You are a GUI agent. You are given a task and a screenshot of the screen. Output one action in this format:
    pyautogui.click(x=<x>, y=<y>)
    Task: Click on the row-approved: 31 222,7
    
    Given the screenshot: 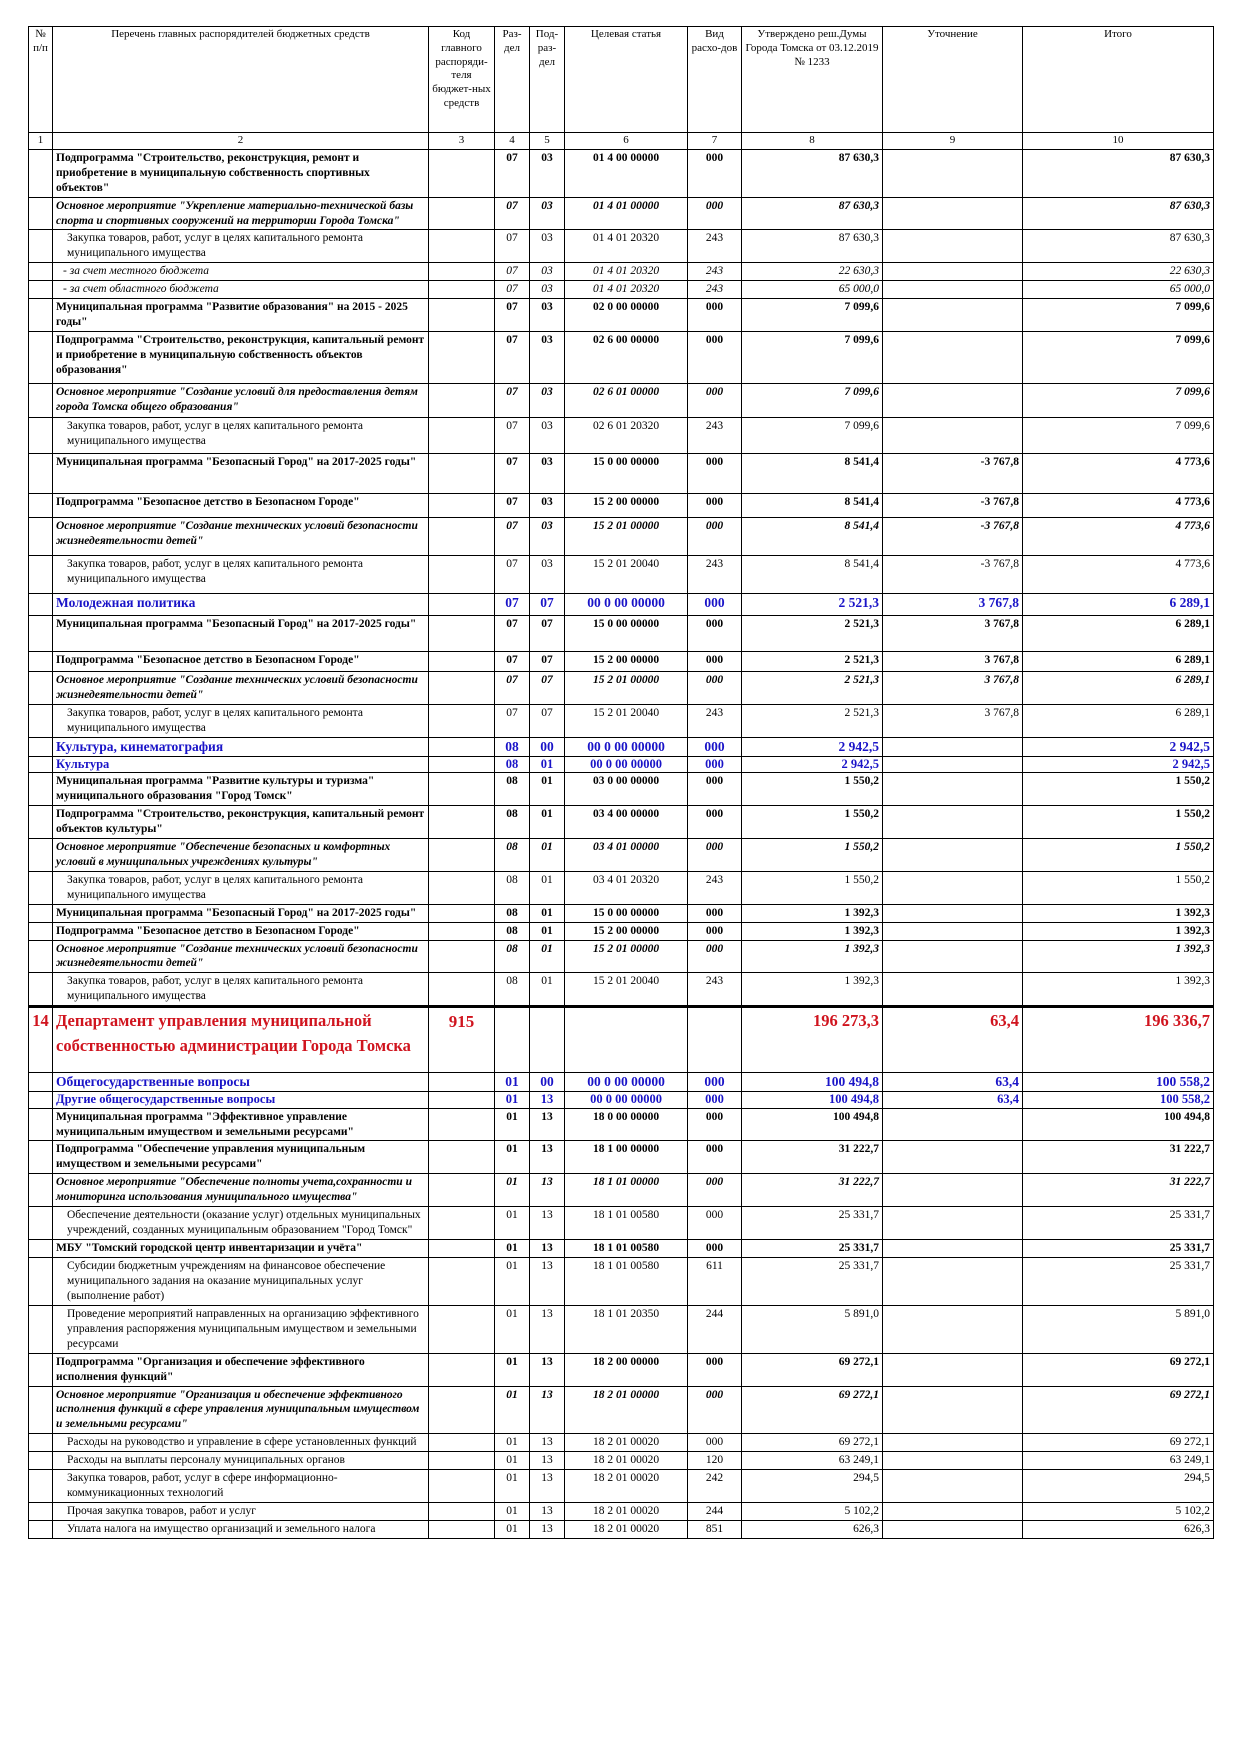 What is the action you would take?
    pyautogui.click(x=812, y=1157)
    